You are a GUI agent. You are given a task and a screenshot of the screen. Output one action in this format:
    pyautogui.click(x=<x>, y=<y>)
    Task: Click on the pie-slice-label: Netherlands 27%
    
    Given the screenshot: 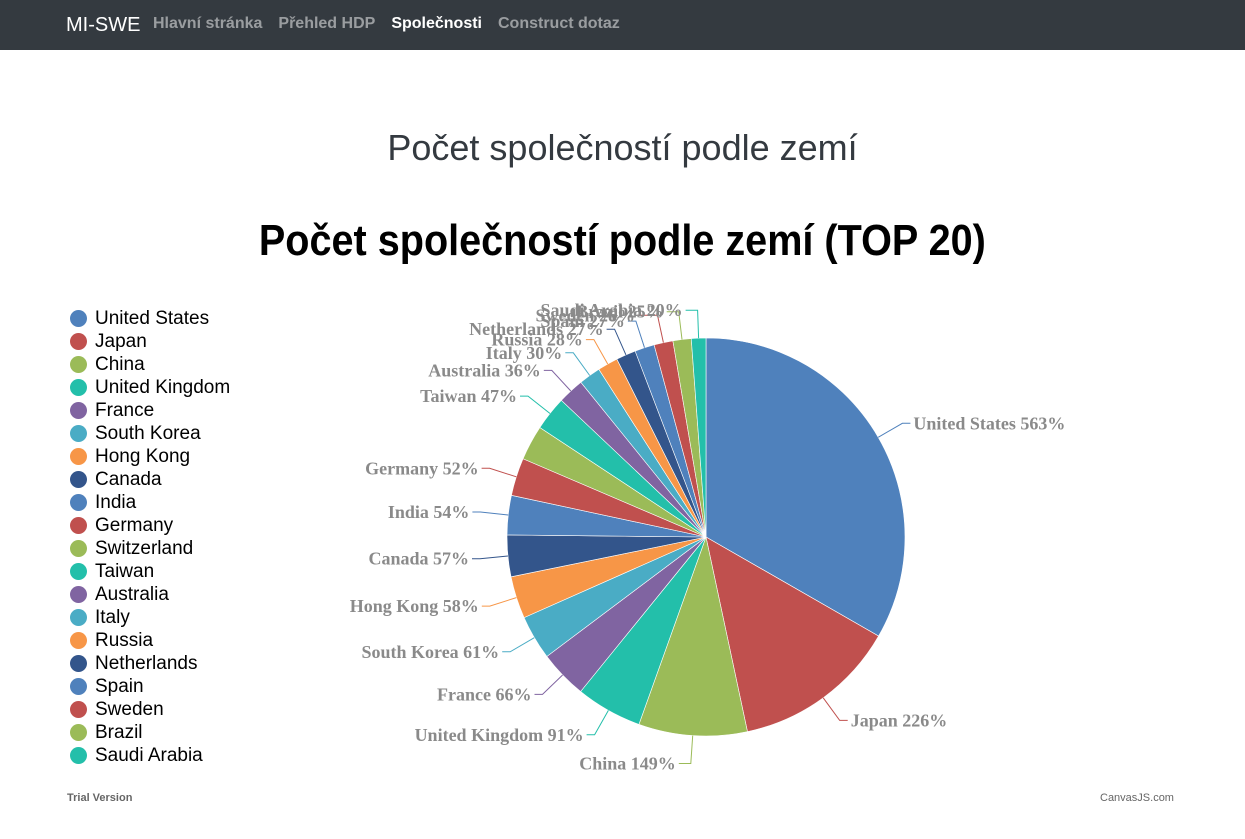 What is the action you would take?
    pyautogui.click(x=536, y=329)
    